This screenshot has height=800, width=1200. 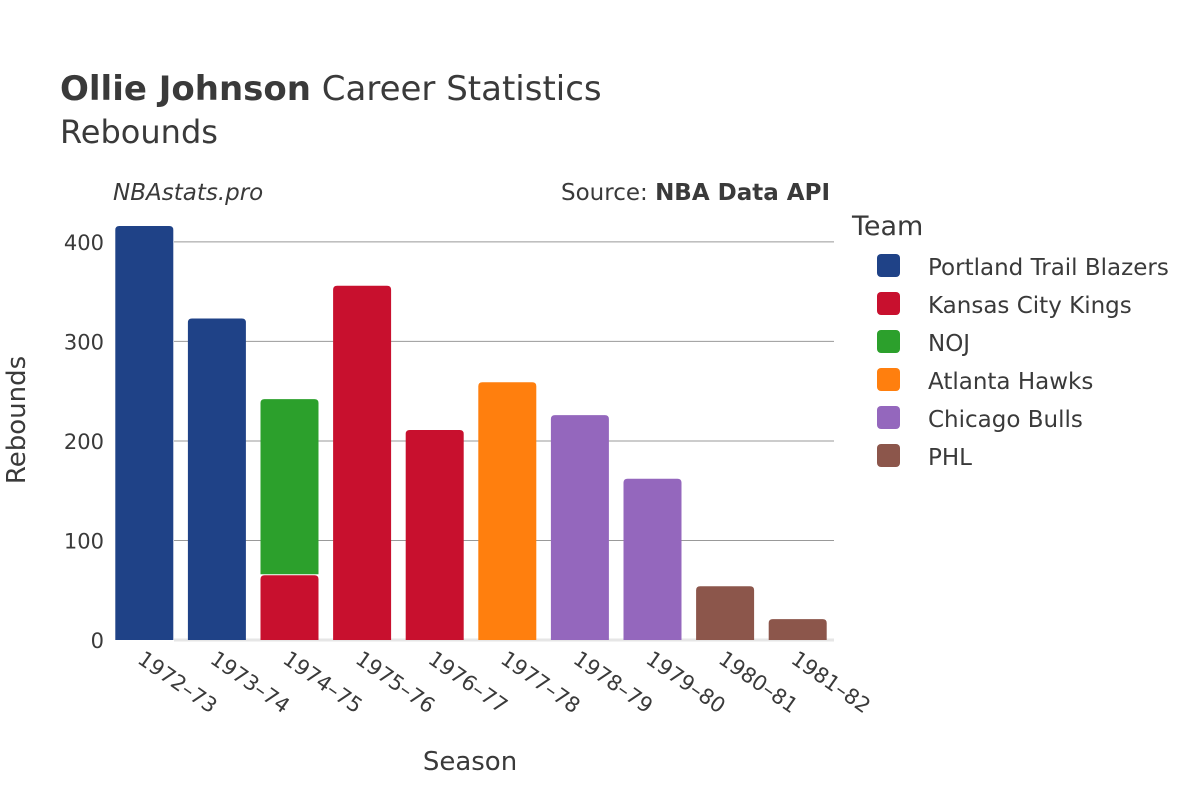 I want to click on y-tick-label: 100, so click(x=84, y=541).